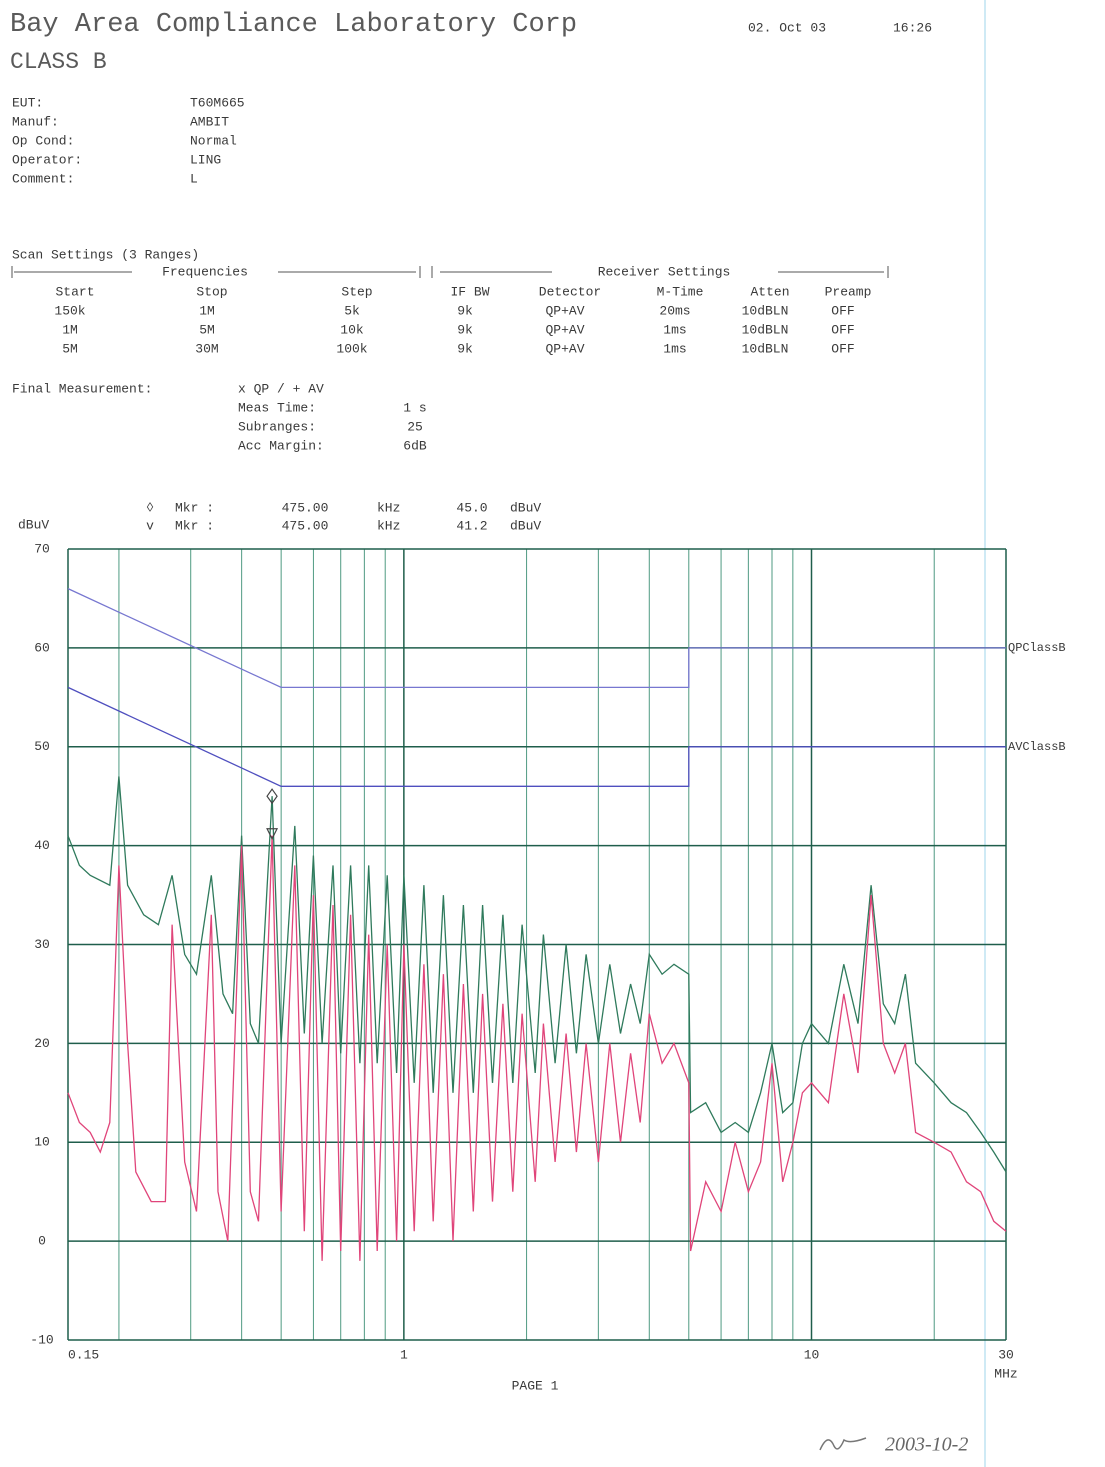 This screenshot has width=1105, height=1467. What do you see at coordinates (47, 159) in the screenshot?
I see `field-label: Operator:` at bounding box center [47, 159].